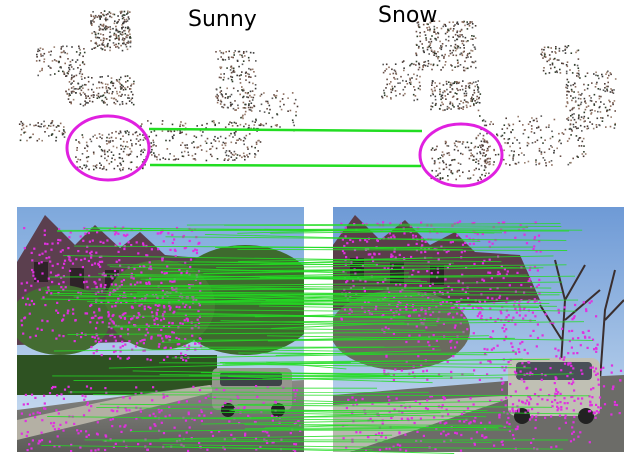 The image size is (634, 456). I want to click on point-cloud-snow, so click(499, 101).